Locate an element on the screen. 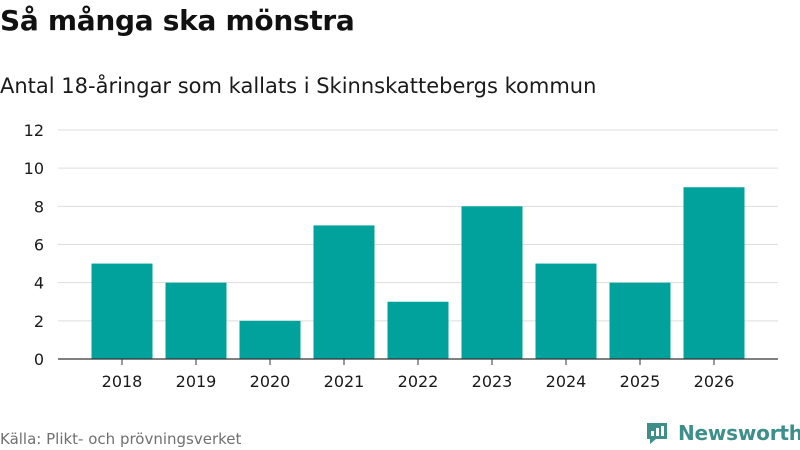 This screenshot has width=800, height=450. x-tick-label: 2025 is located at coordinates (640, 381).